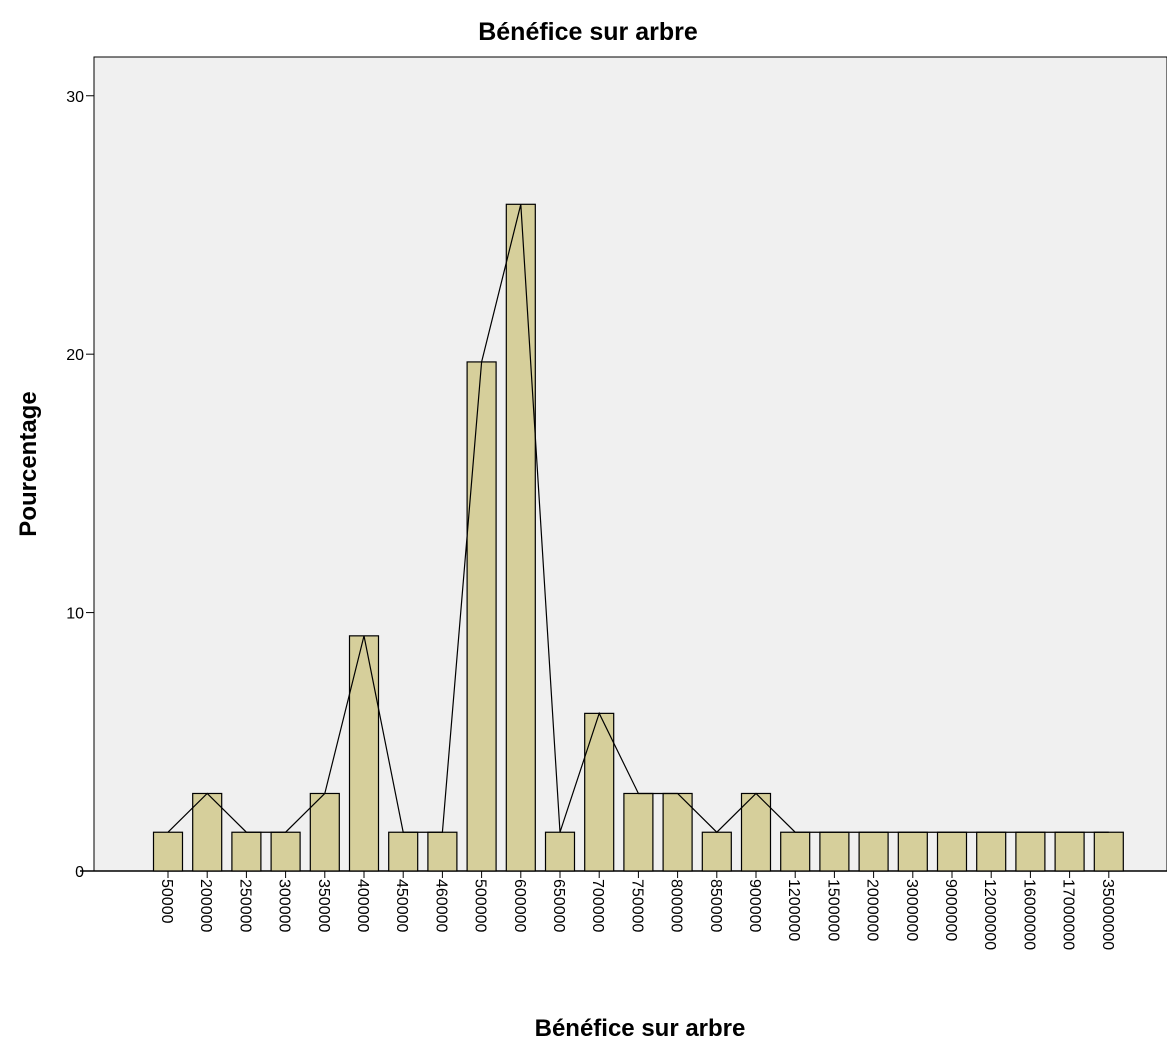  I want to click on x-tick-label: 850000, so click(715, 905).